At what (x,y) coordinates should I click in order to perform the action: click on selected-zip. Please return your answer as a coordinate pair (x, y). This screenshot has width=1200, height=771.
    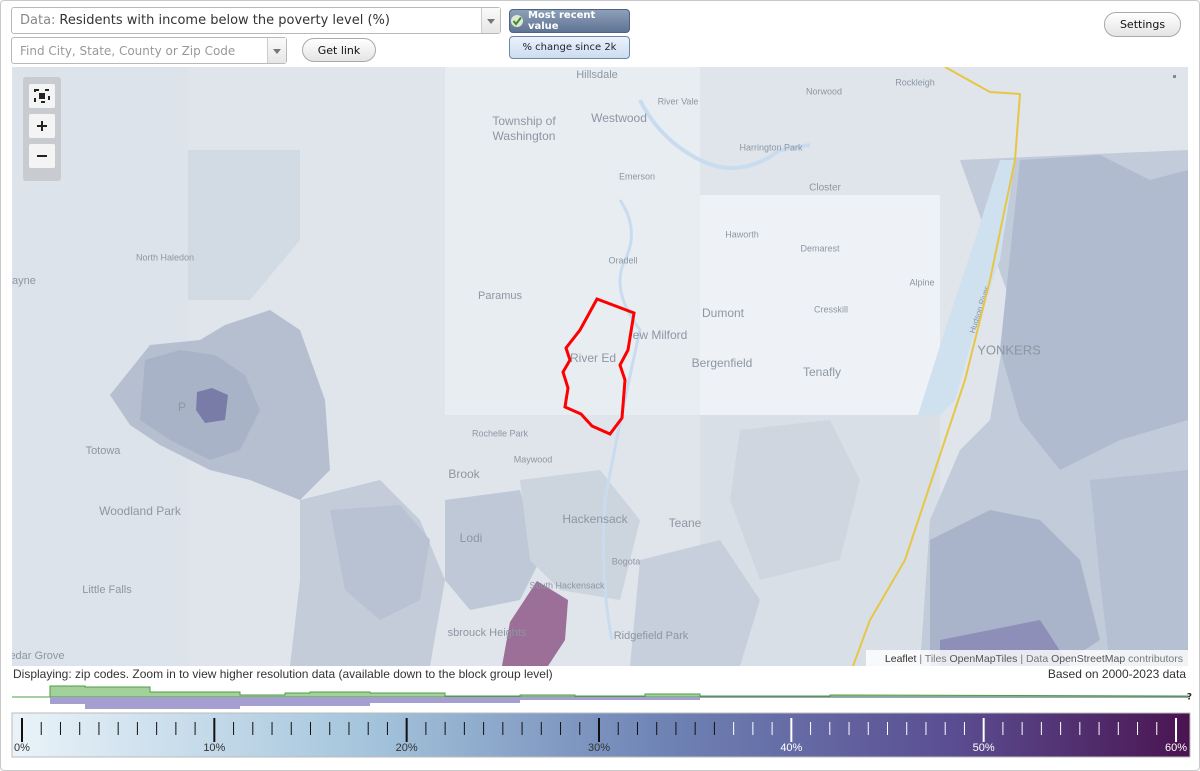
    Looking at the image, I should click on (598, 366).